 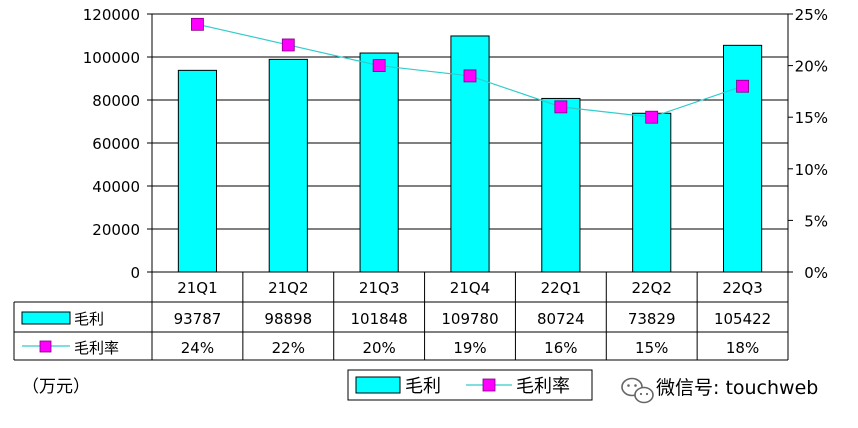 What do you see at coordinates (816, 273) in the screenshot?
I see `right-tick-label: 0%` at bounding box center [816, 273].